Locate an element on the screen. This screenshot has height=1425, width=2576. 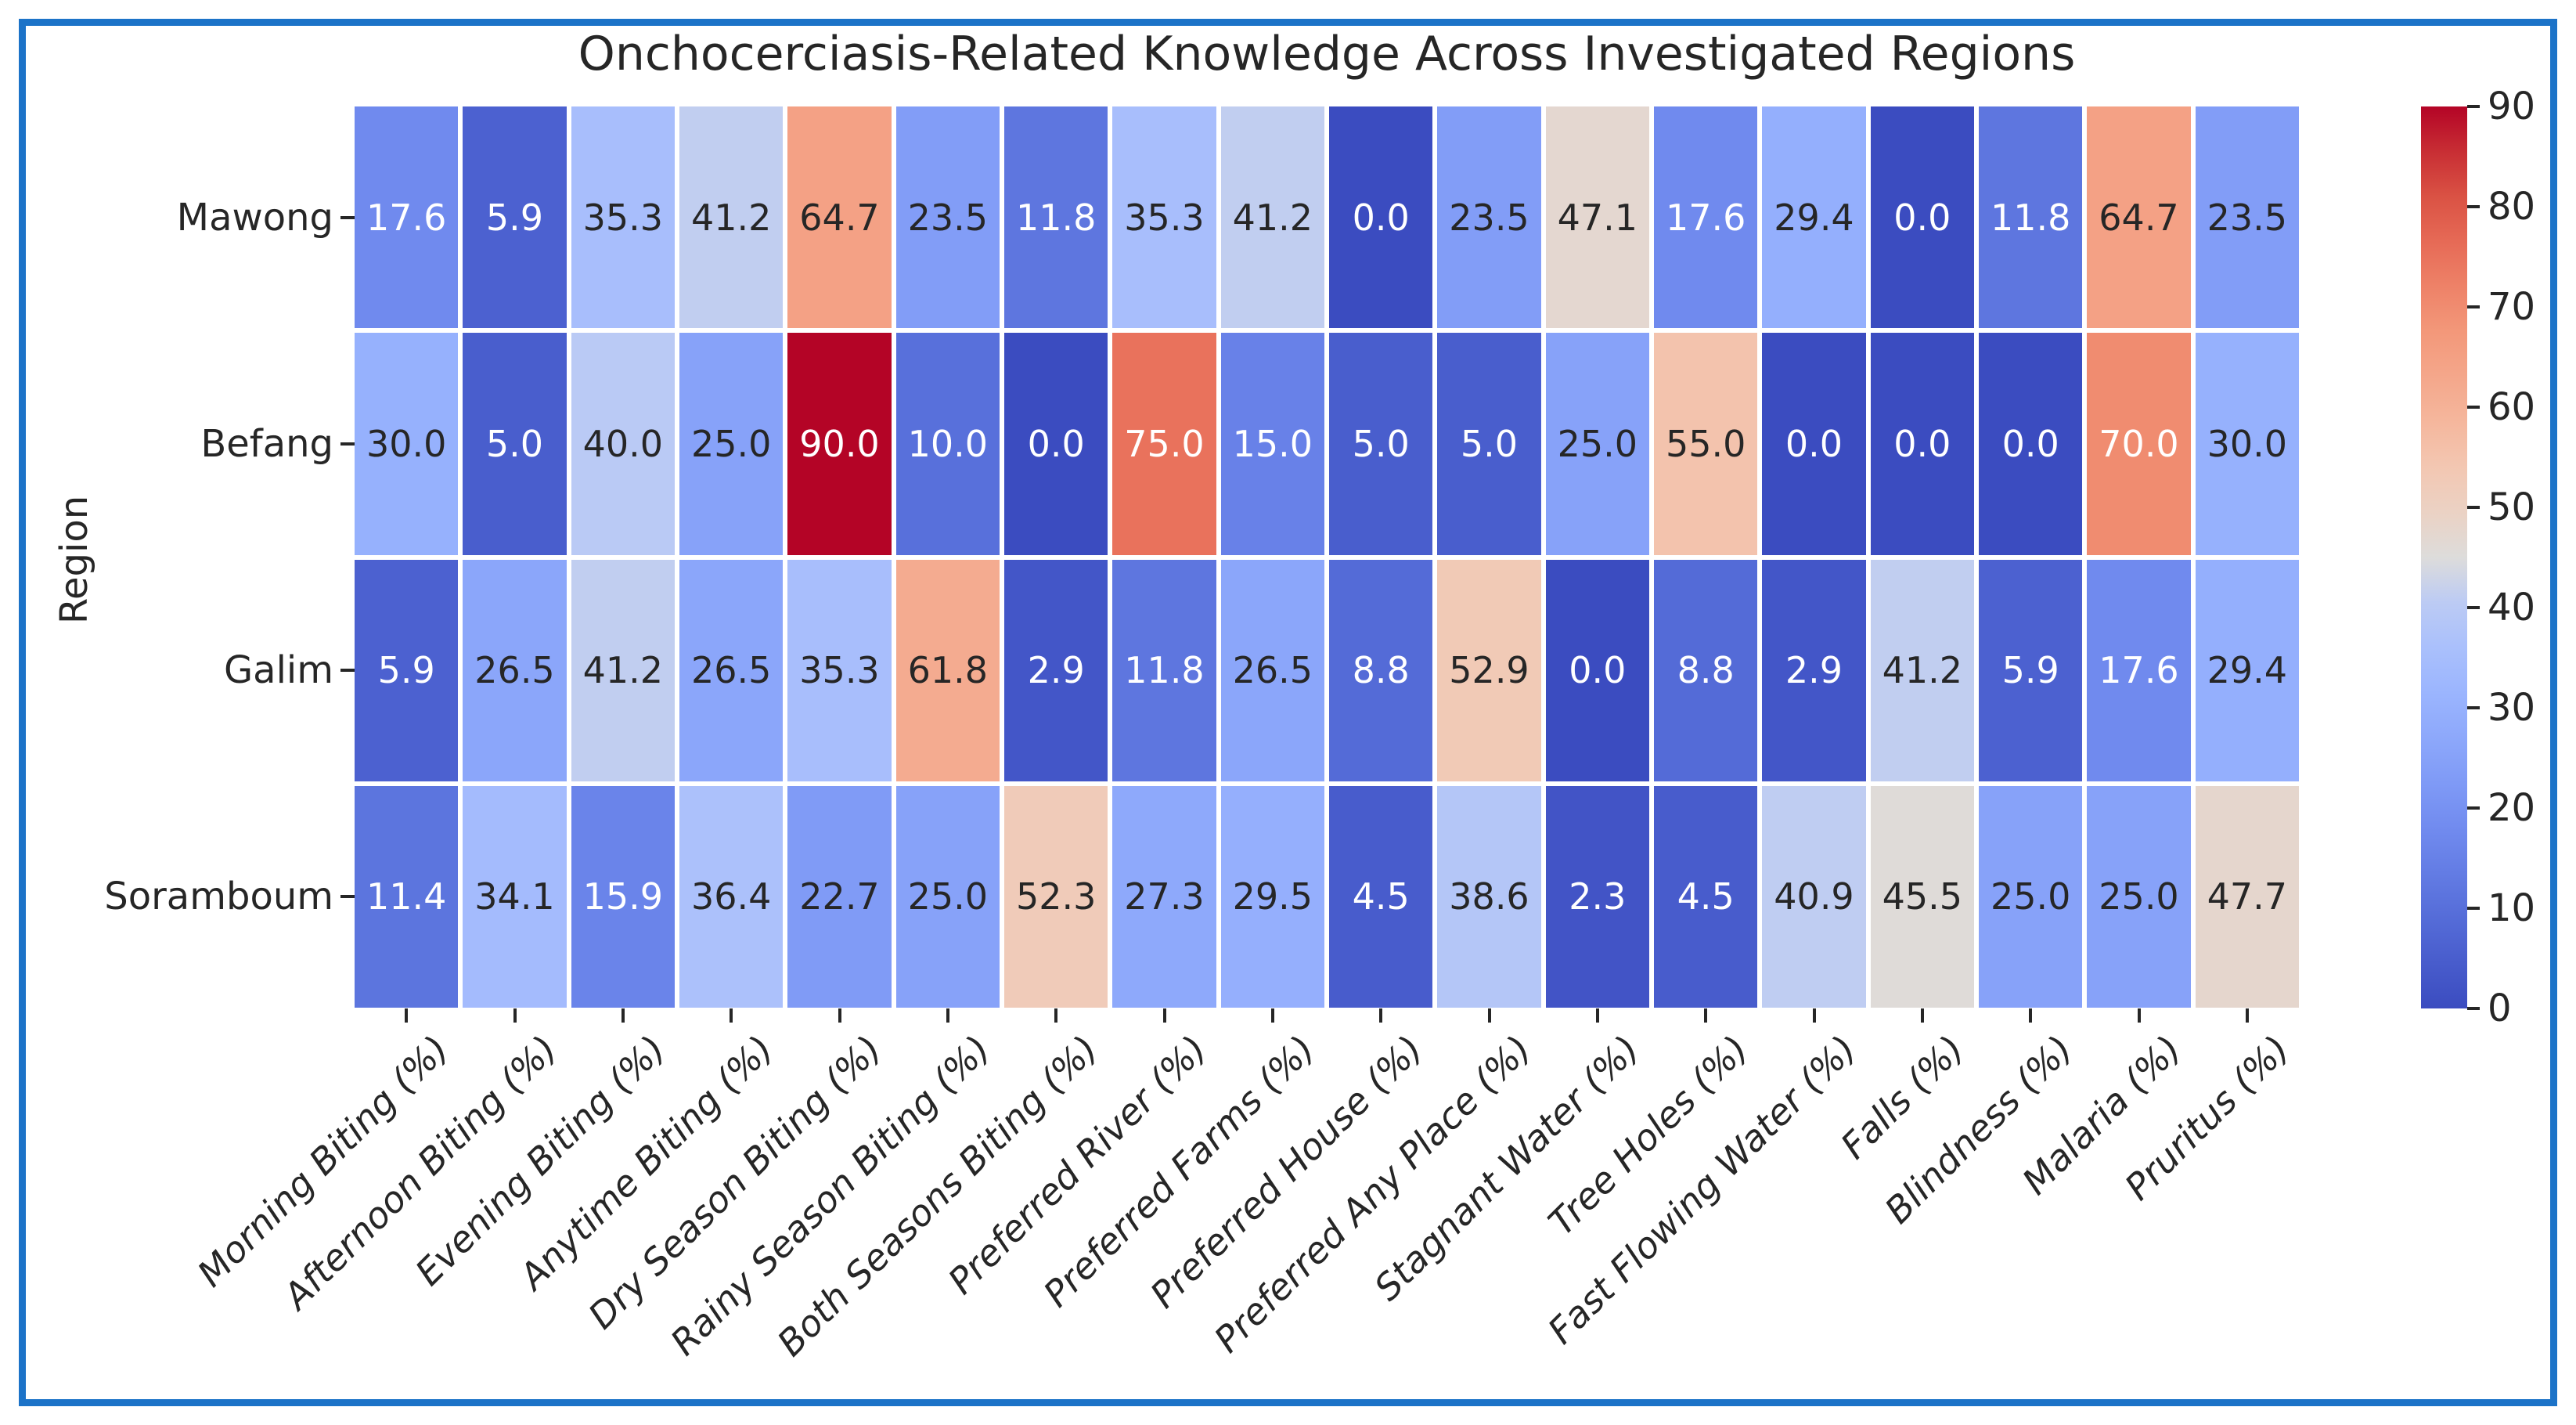
heatmap-cell-Mawong-12: 47.1 is located at coordinates (1597, 217).